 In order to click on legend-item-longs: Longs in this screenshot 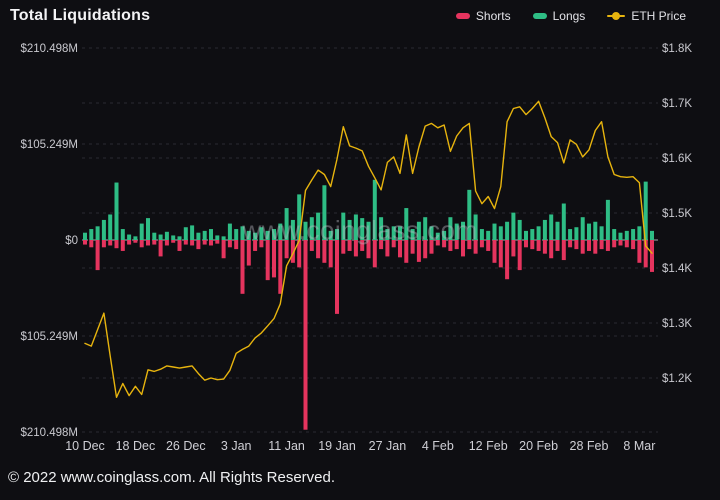, I will do `click(558, 16)`.